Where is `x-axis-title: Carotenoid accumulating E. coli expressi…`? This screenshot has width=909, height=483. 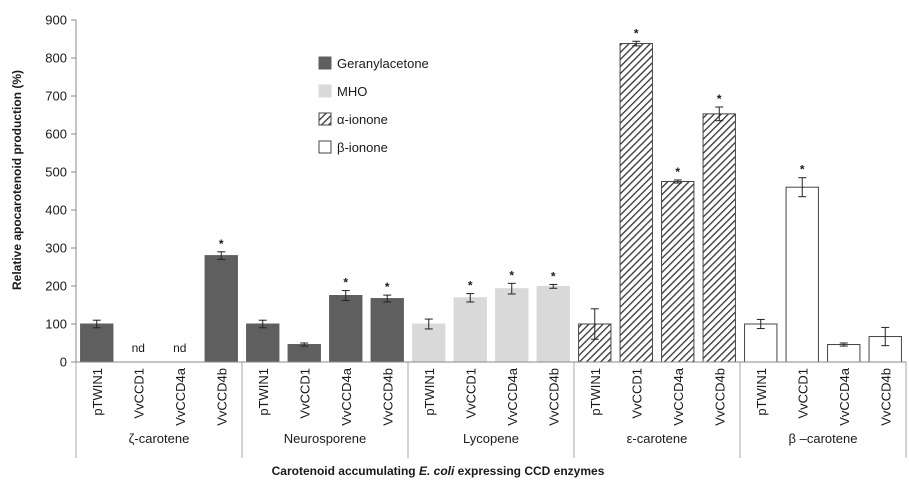
x-axis-title: Carotenoid accumulating E. coli expressi… is located at coordinates (438, 471).